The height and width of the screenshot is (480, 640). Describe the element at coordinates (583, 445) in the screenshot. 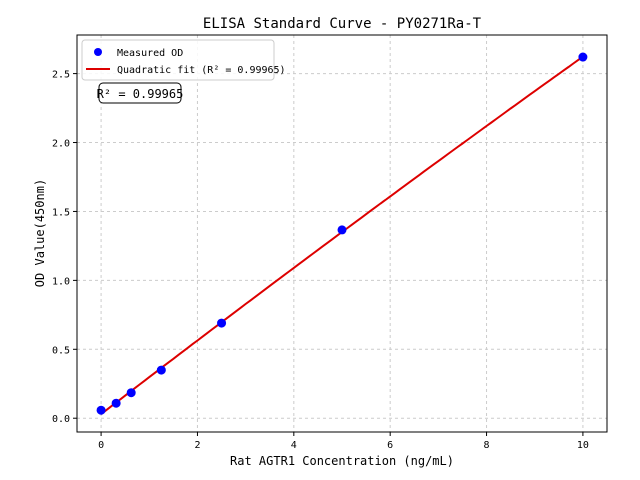

I see `x-tick-label: 10` at that location.